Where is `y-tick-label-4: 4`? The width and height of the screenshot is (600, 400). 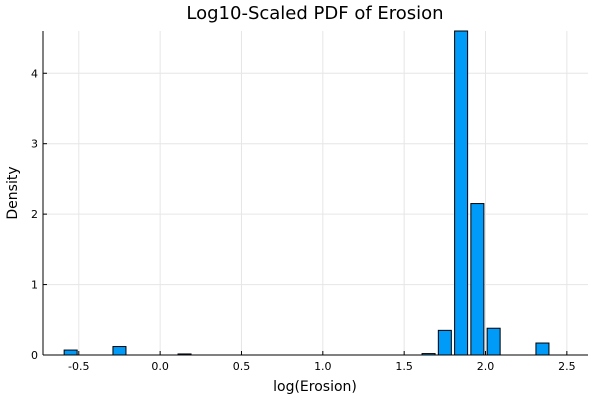 y-tick-label-4: 4 is located at coordinates (34, 73).